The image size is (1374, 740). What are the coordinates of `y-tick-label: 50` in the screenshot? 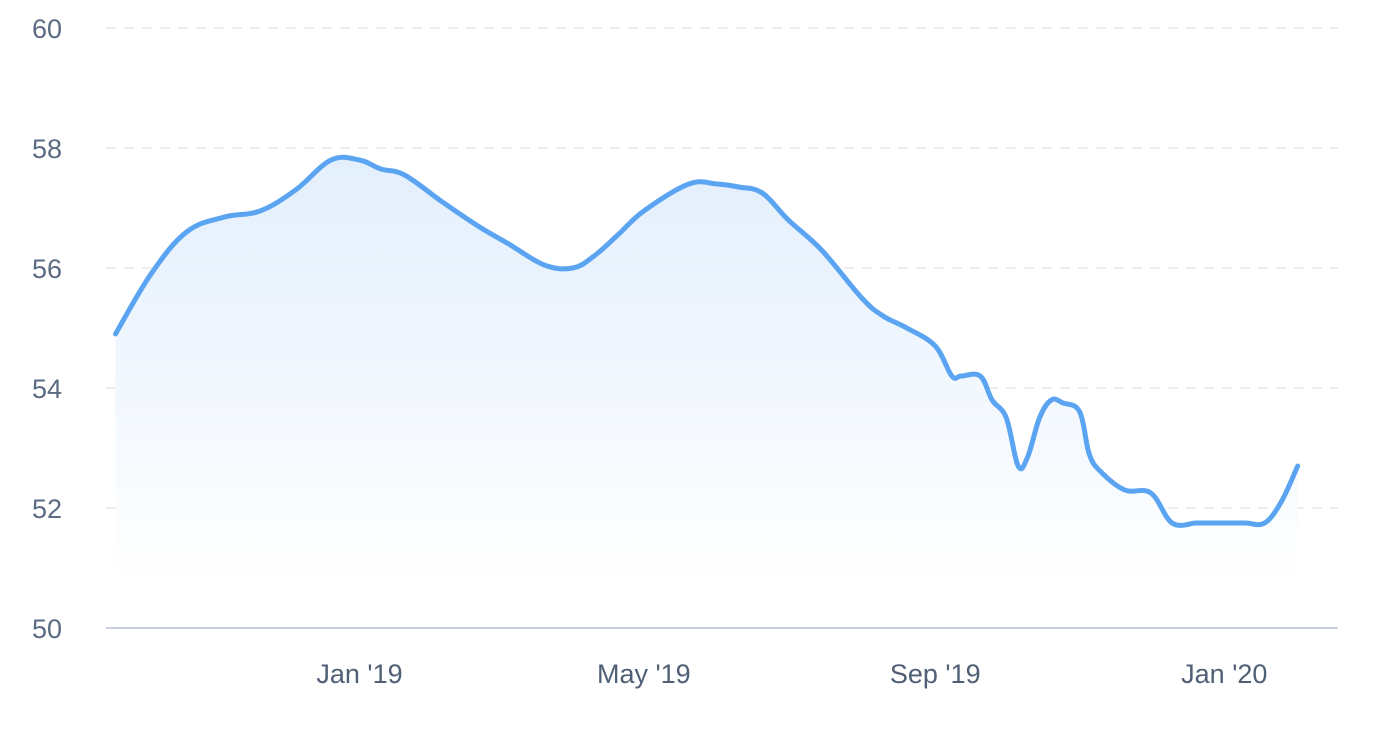 It's located at (47, 629).